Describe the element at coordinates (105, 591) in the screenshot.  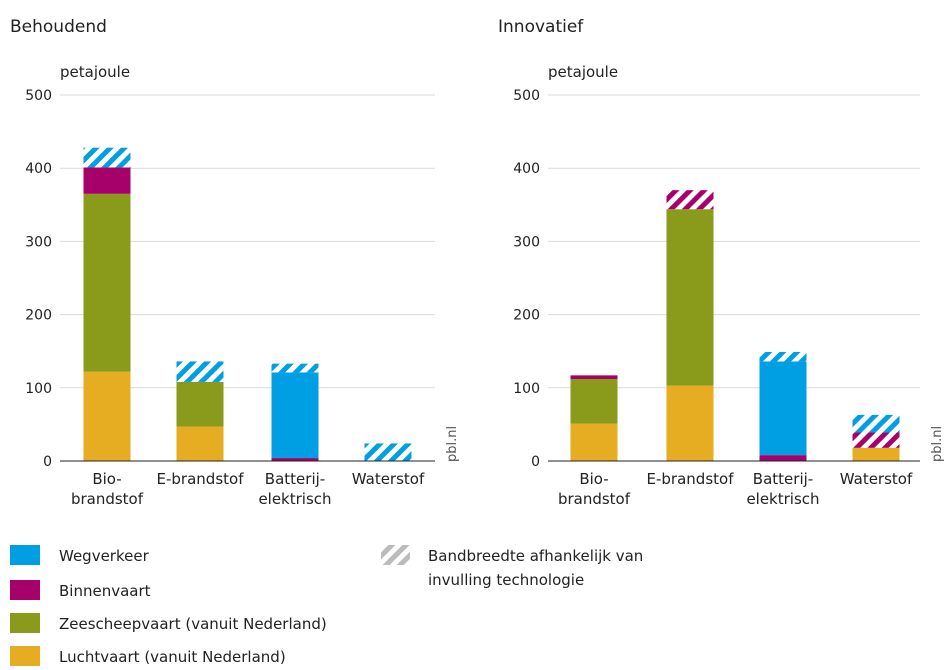
I see `legend-label: Binnenvaart` at that location.